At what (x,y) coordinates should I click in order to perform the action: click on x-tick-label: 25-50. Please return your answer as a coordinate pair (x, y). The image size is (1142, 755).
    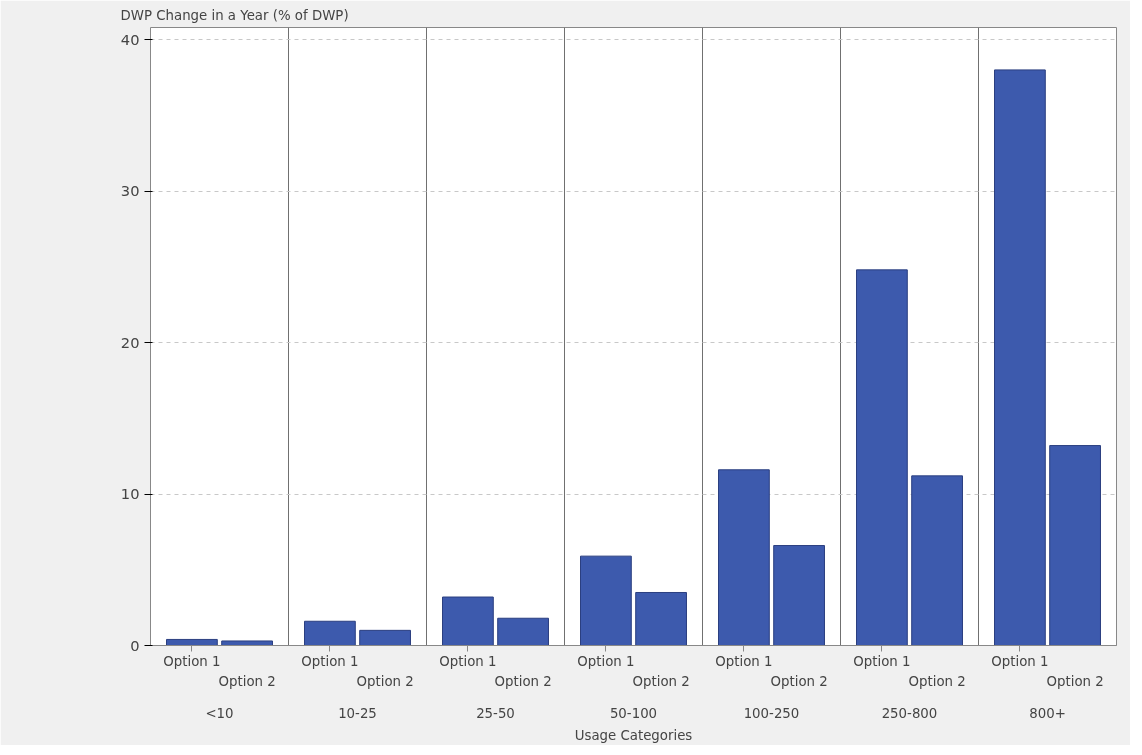
    Looking at the image, I should click on (495, 713).